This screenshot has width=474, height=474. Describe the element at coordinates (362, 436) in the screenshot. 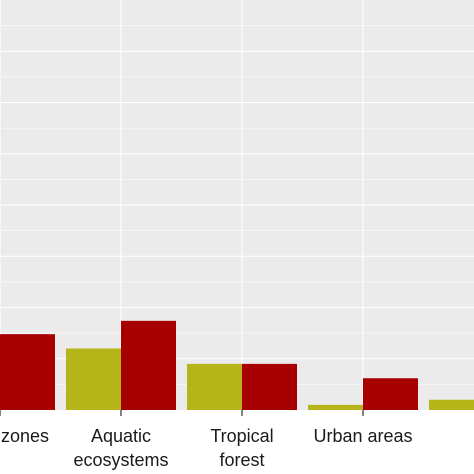

I see `x-tick-label: Urban areas` at that location.